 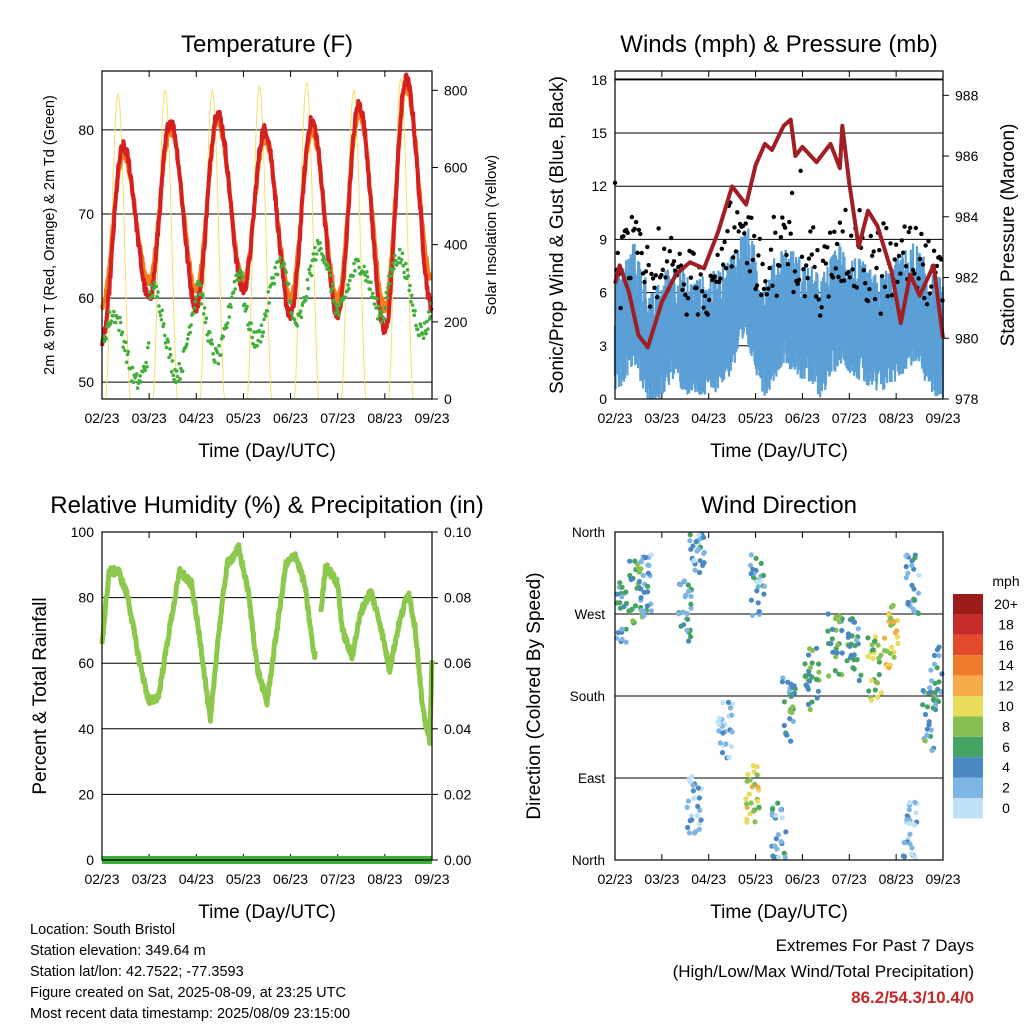 What do you see at coordinates (431, 879) in the screenshot?
I see `x-tick-label: 09/23` at bounding box center [431, 879].